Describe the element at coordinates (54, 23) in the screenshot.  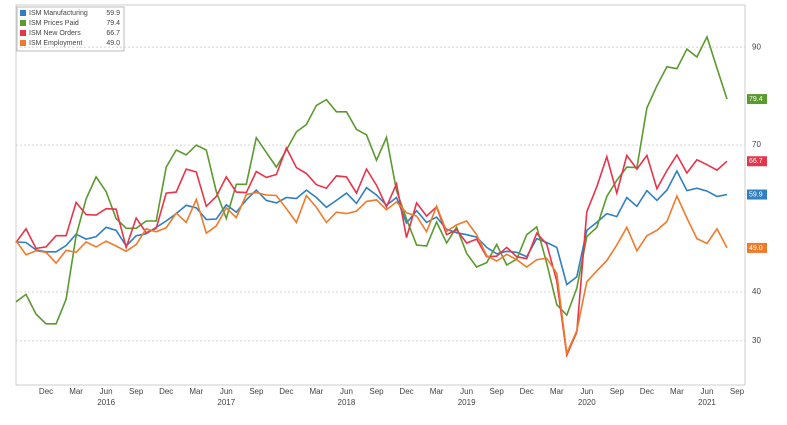
I see `legend-label: ISM Prices Paid` at that location.